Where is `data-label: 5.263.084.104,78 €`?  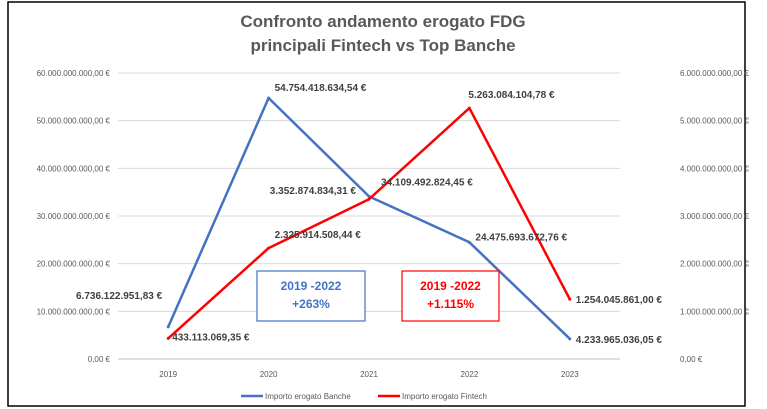
data-label: 5.263.084.104,78 € is located at coordinates (511, 95).